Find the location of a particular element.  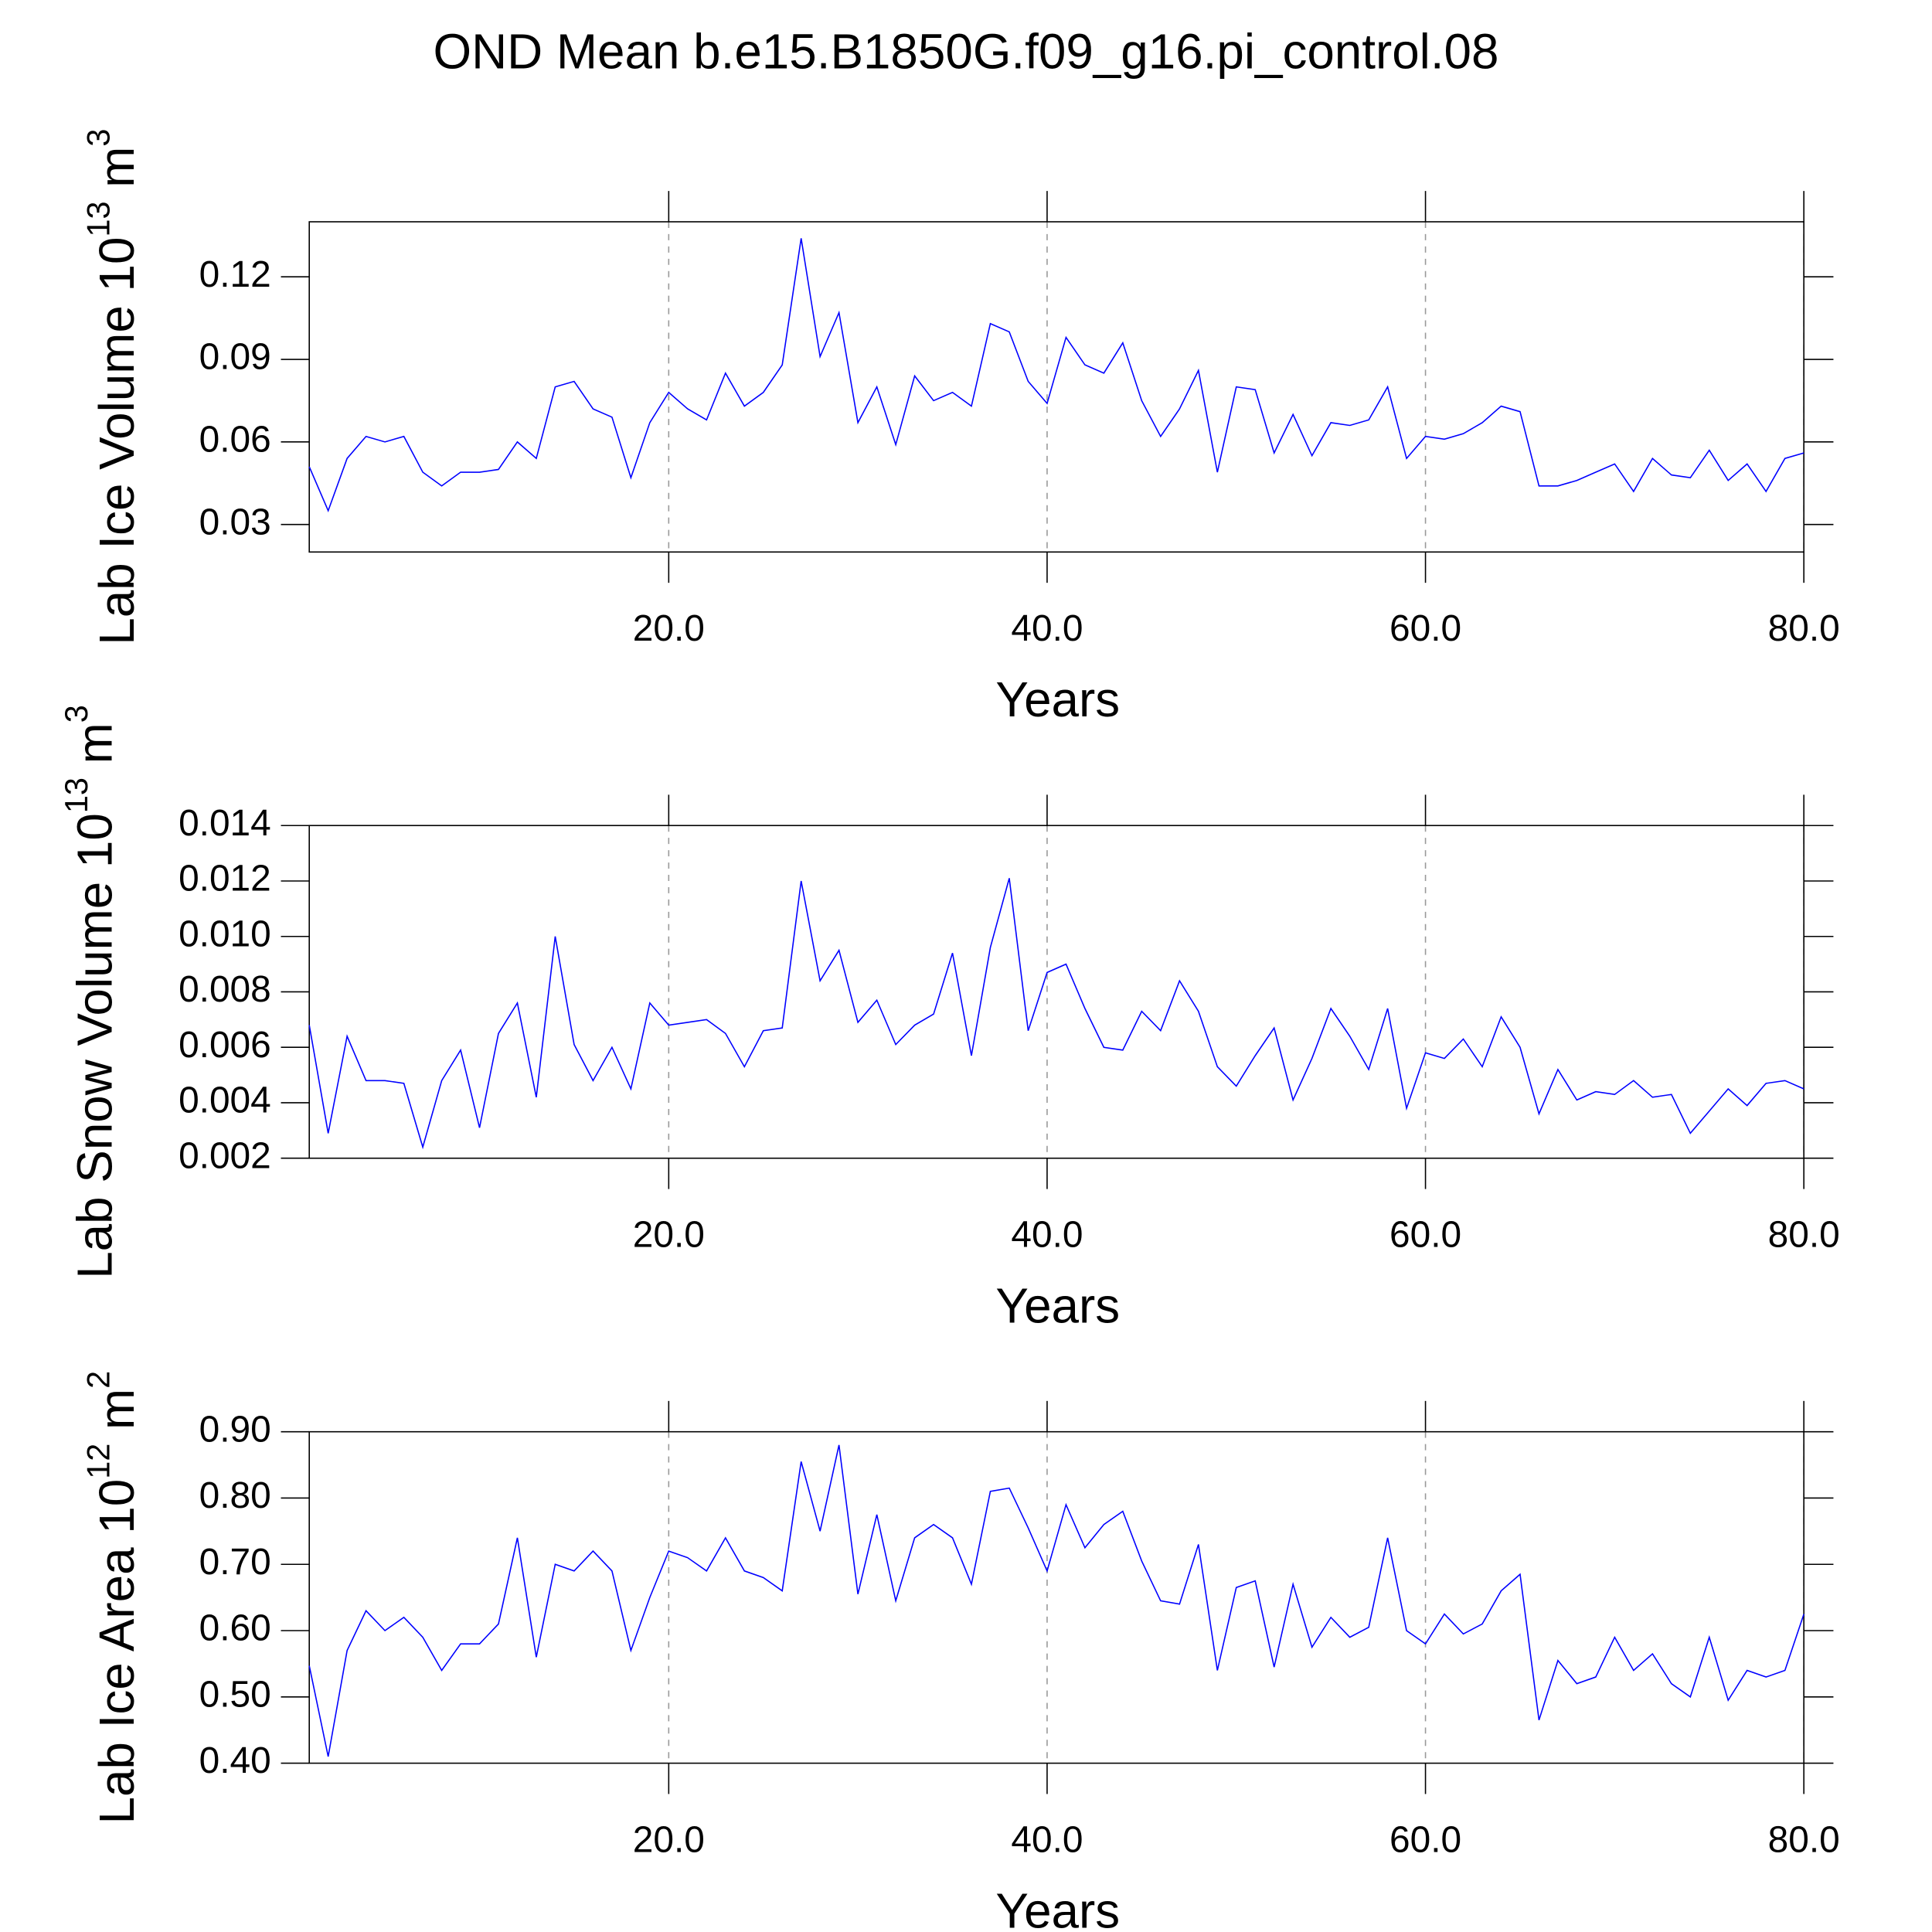

y-axis-title-superscript: 2 is located at coordinates (98, 1380).